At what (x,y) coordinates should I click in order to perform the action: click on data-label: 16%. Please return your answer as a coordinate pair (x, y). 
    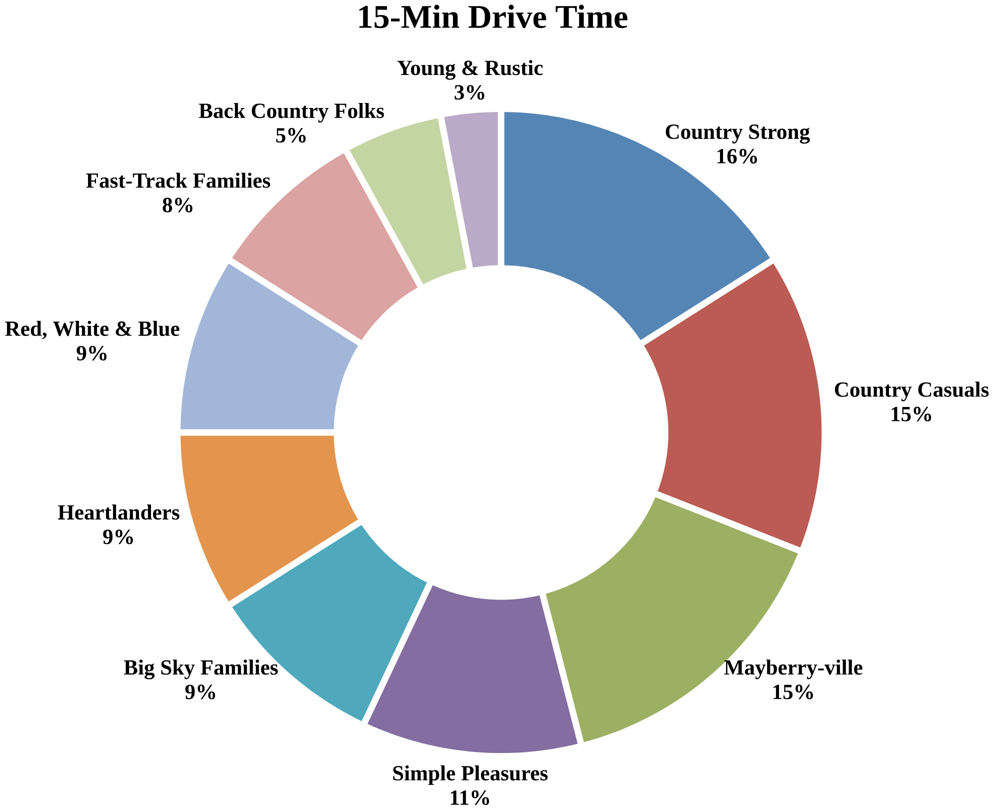
    Looking at the image, I should click on (737, 156).